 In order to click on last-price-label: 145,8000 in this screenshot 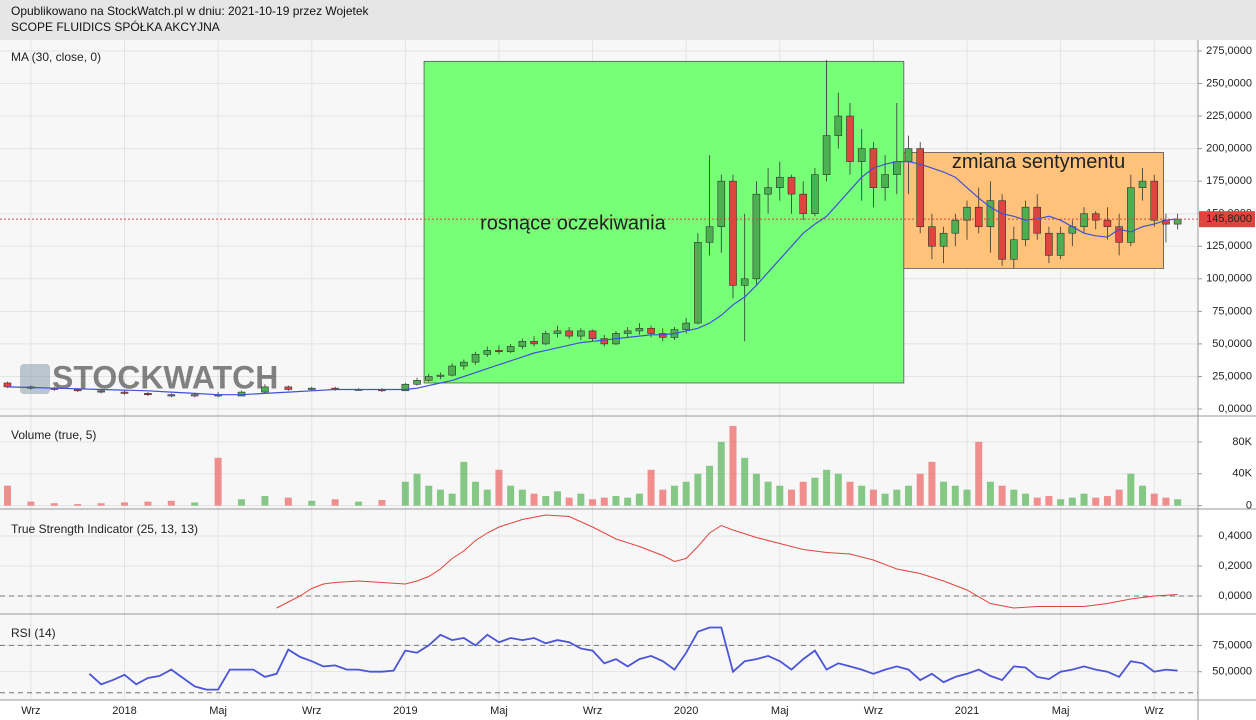, I will do `click(1229, 219)`.